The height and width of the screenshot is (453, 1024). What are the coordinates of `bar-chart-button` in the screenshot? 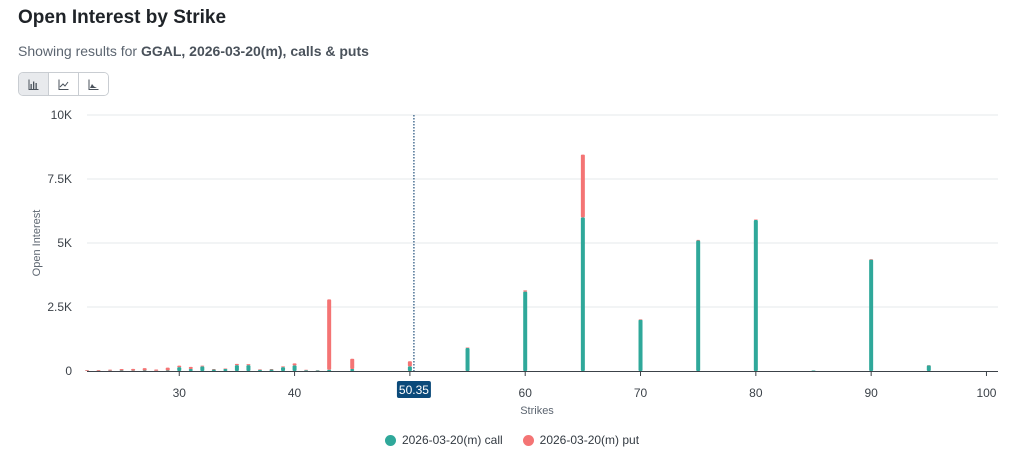 It's located at (34, 84).